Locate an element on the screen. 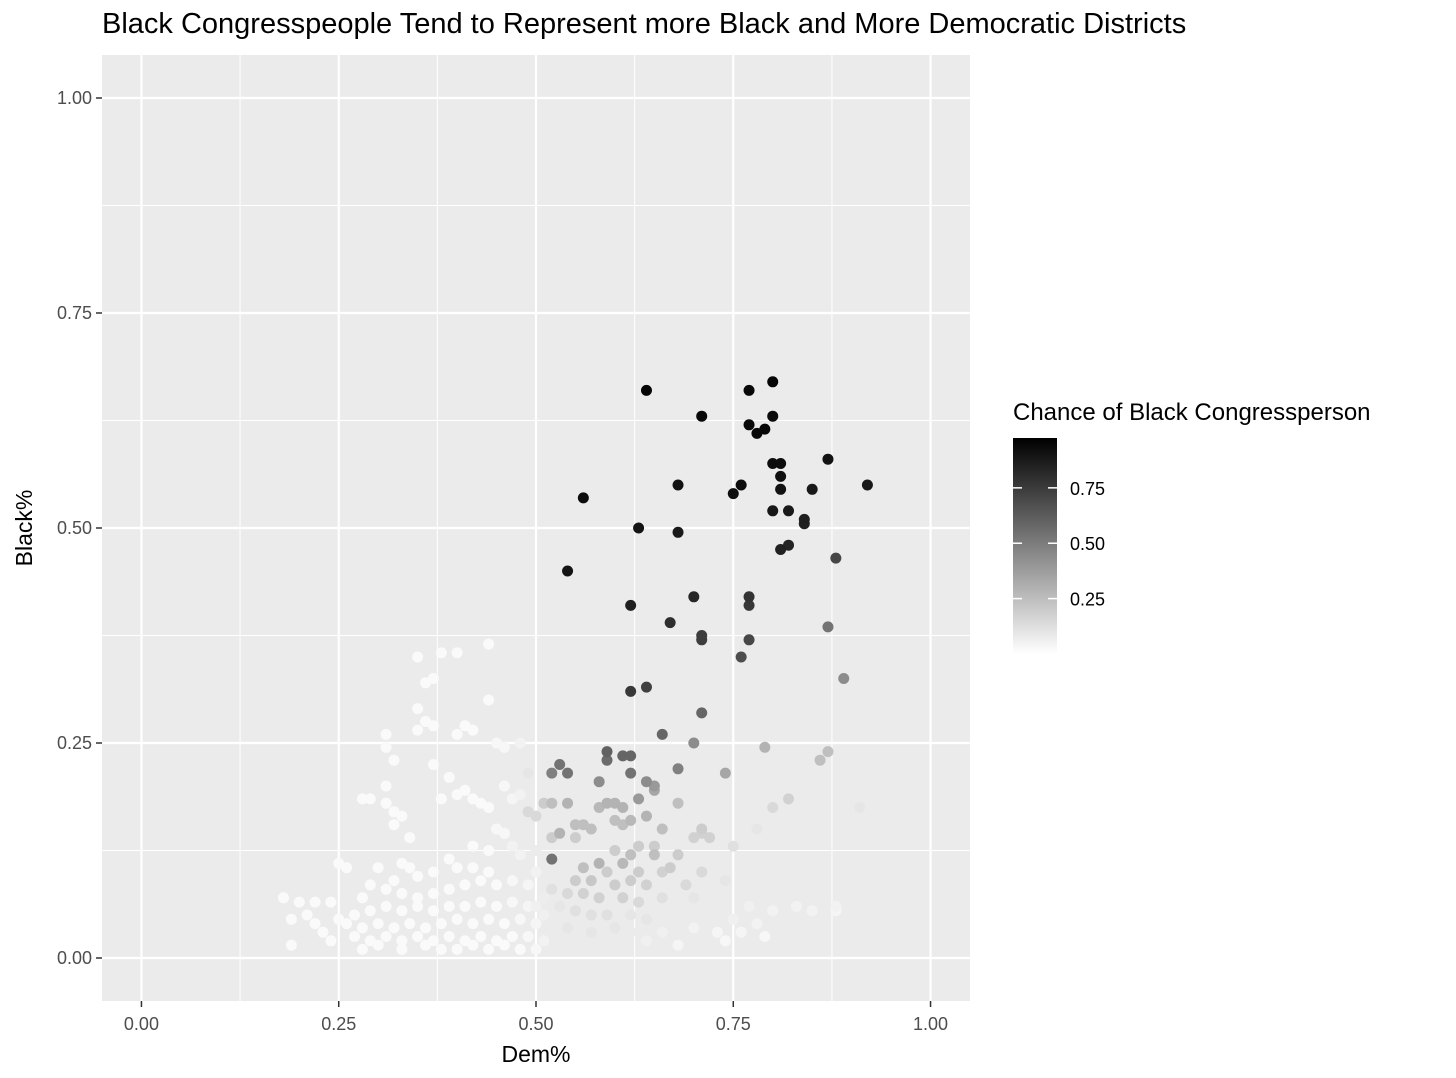 Image resolution: width=1456 pixels, height=1078 pixels. y-tick-label: 0.75 is located at coordinates (74, 313).